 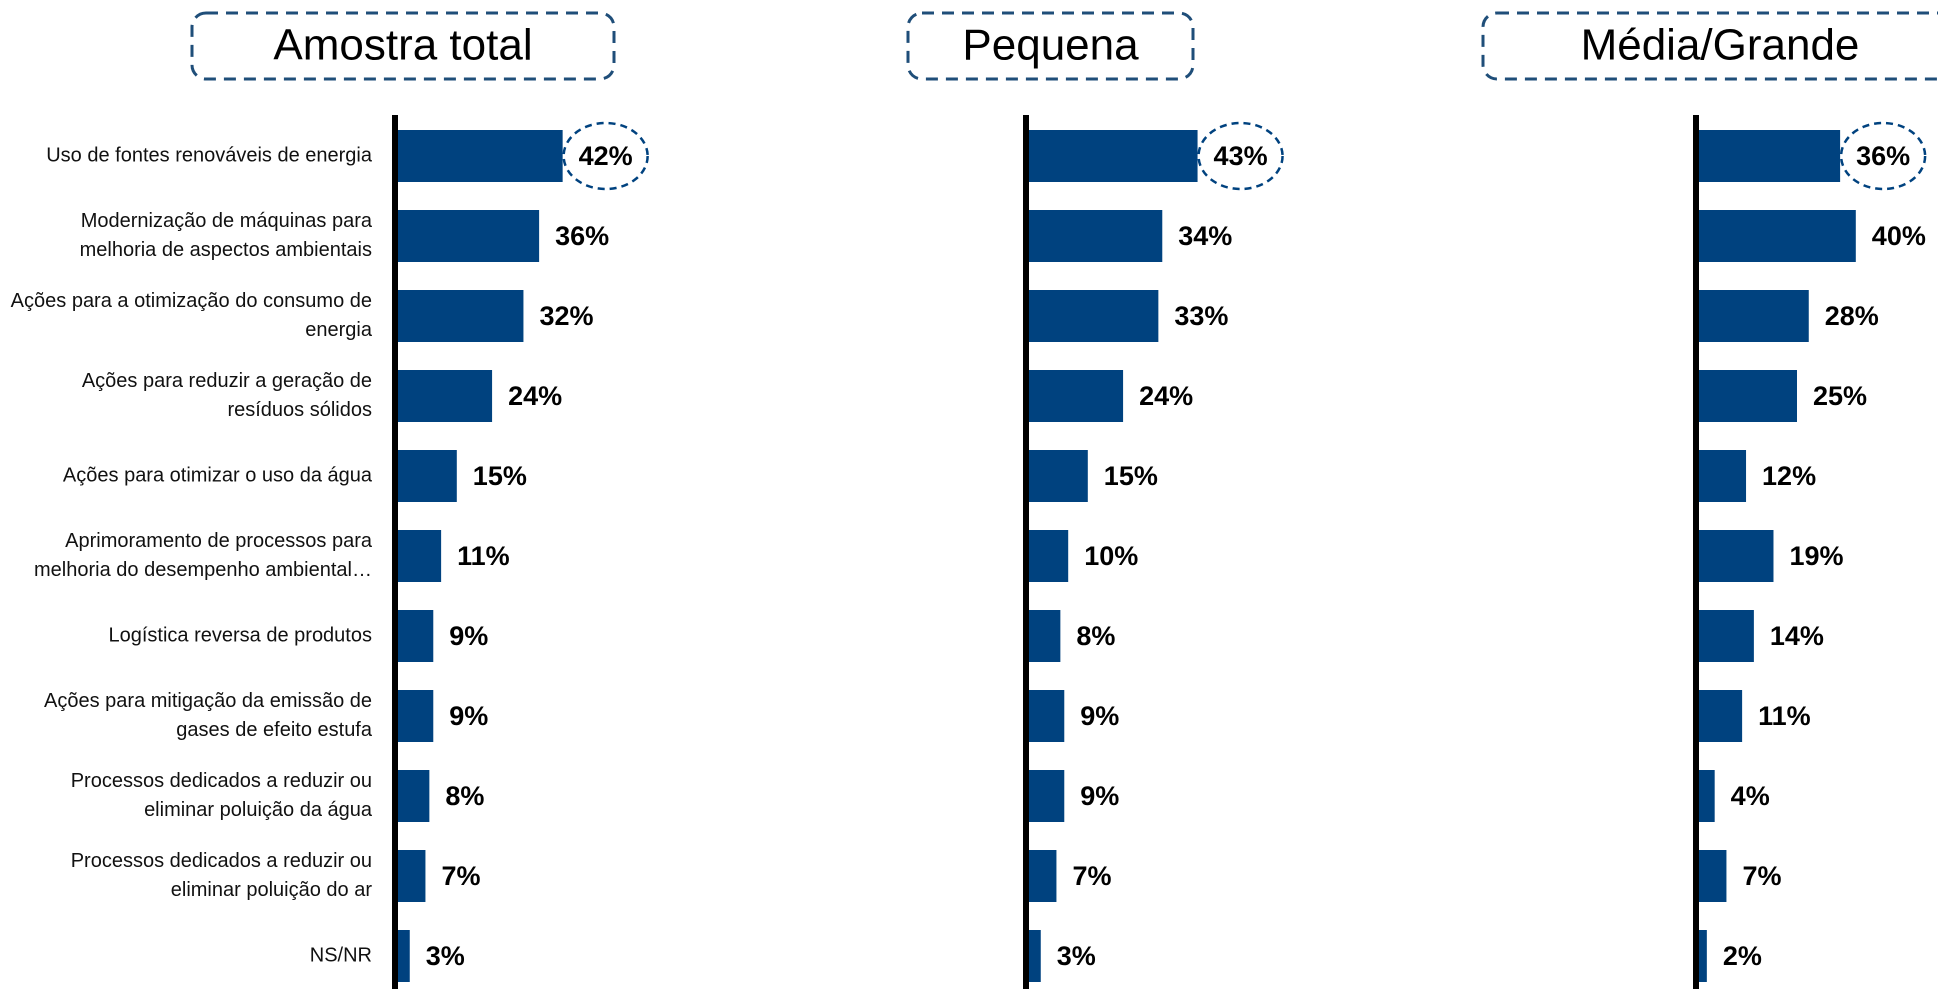 What do you see at coordinates (1720, 45) in the screenshot?
I see `panel-title: Média/Grande` at bounding box center [1720, 45].